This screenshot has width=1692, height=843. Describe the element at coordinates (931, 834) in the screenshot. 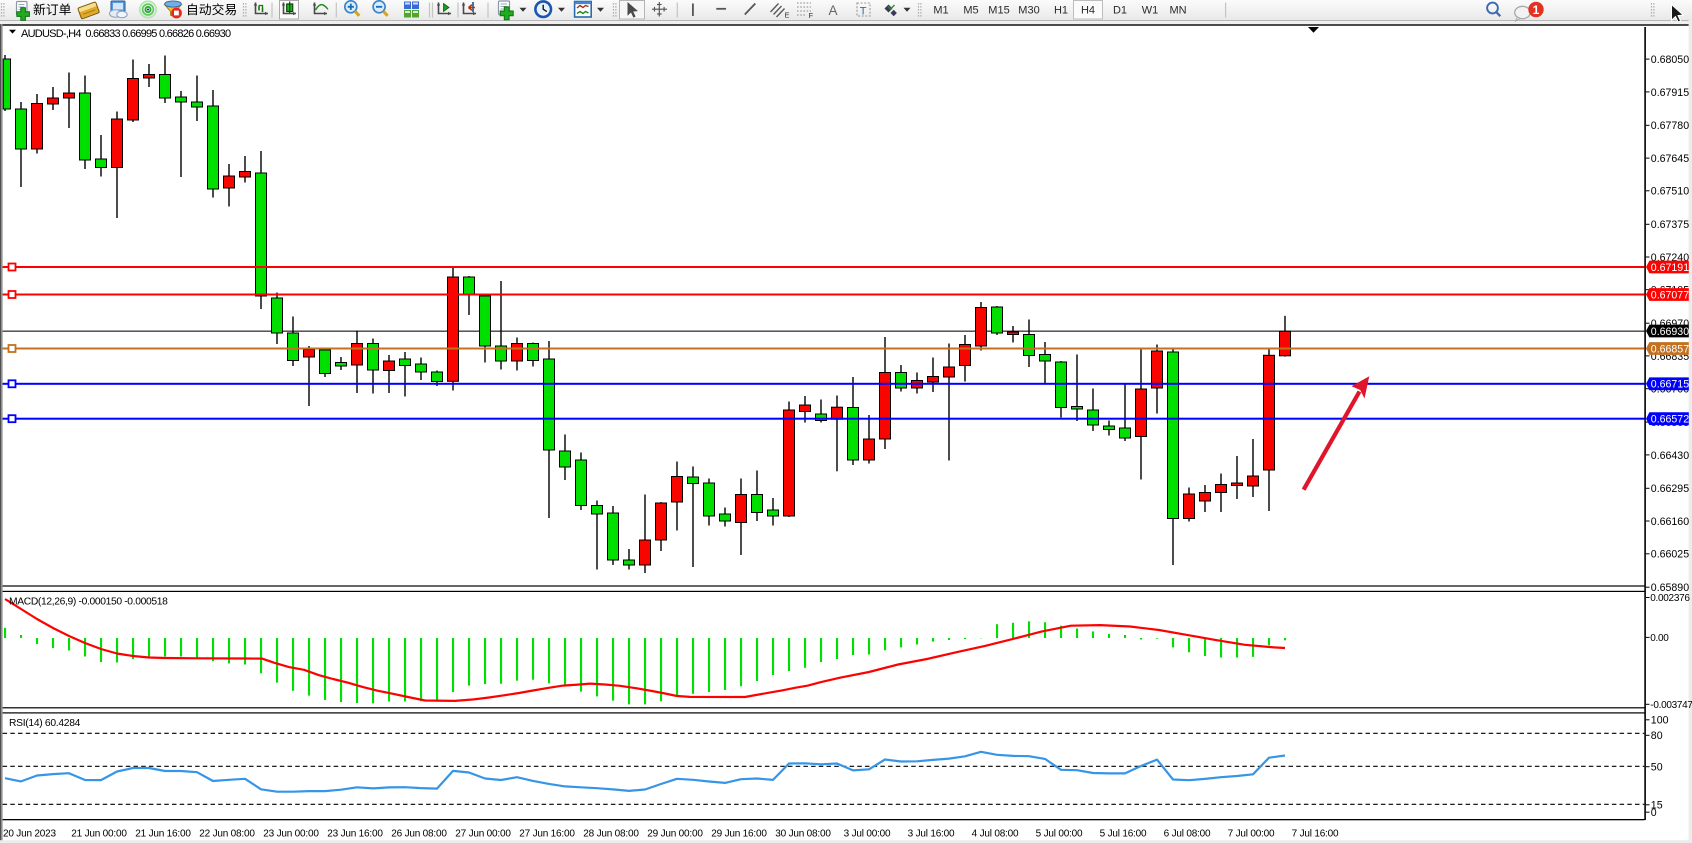

I see `svg-text: 3 Jul 16:00` at that location.